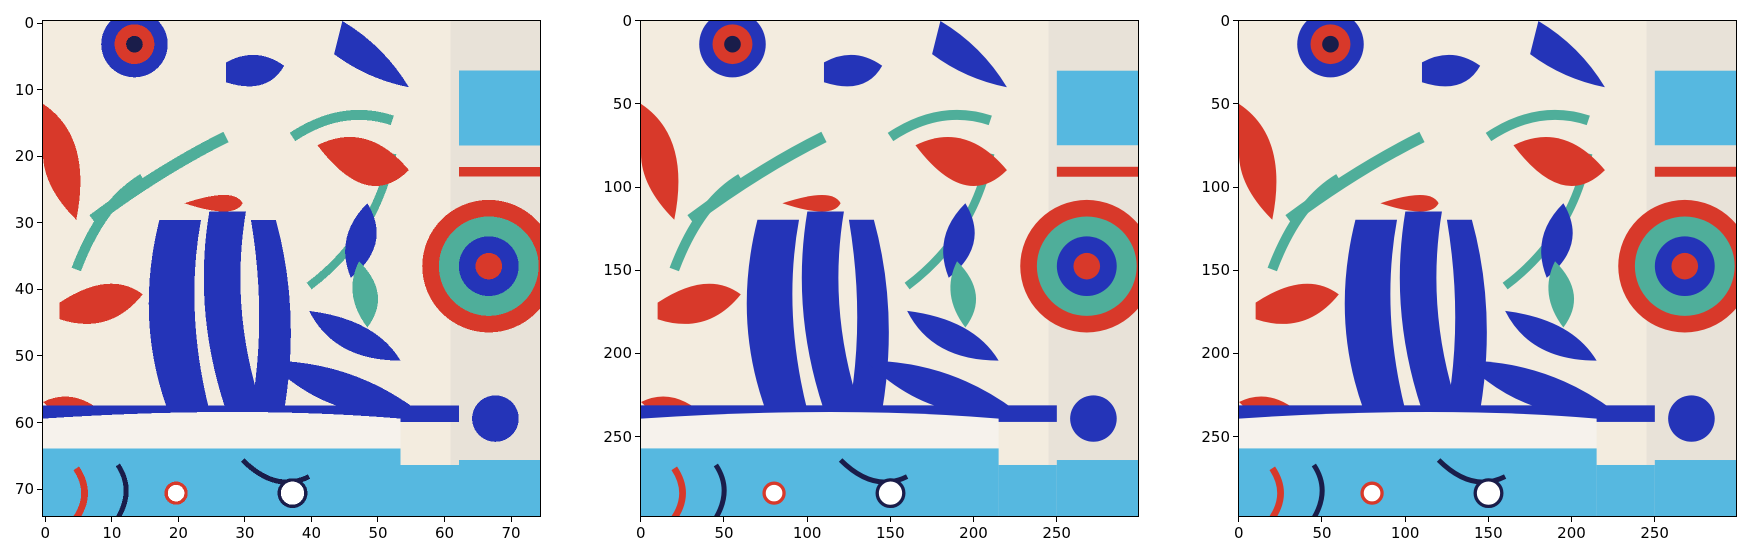 The image size is (1756, 556). What do you see at coordinates (178, 533) in the screenshot?
I see `x-tick-label: 20` at bounding box center [178, 533].